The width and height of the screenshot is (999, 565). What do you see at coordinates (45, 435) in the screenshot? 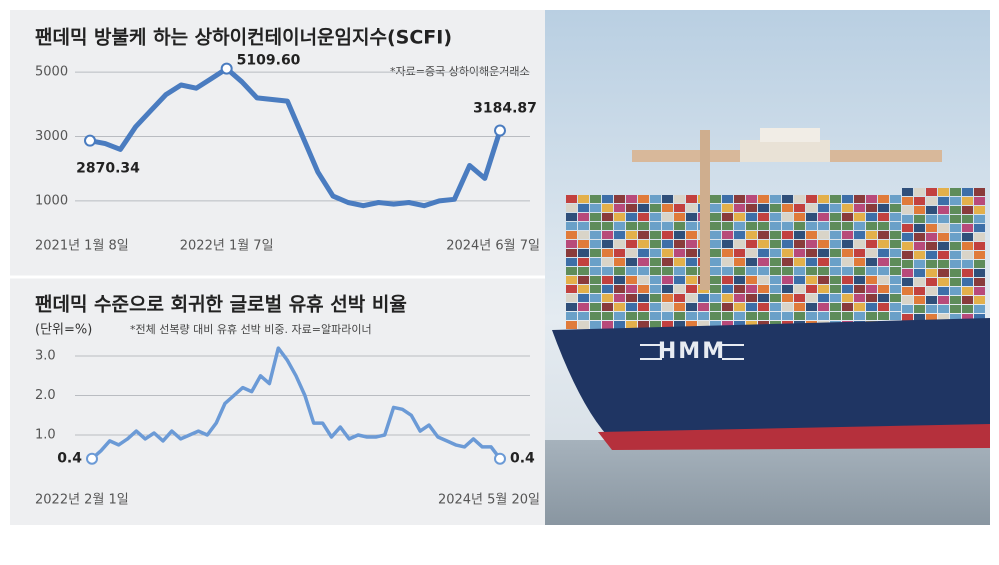
I see `y-tick-label: 1.0` at bounding box center [45, 435].